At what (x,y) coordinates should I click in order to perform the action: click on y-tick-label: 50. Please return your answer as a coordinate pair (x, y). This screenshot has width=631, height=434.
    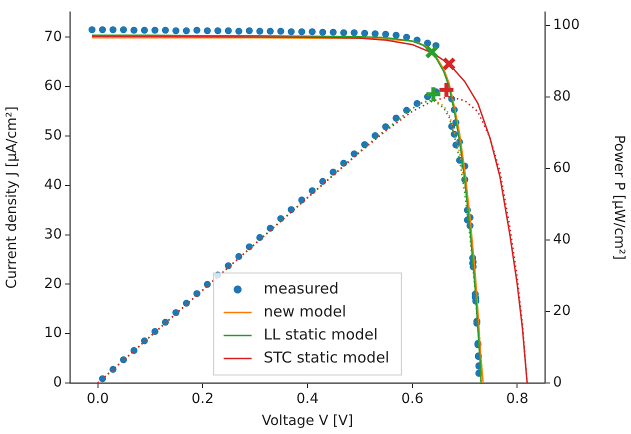
    Looking at the image, I should click on (53, 136).